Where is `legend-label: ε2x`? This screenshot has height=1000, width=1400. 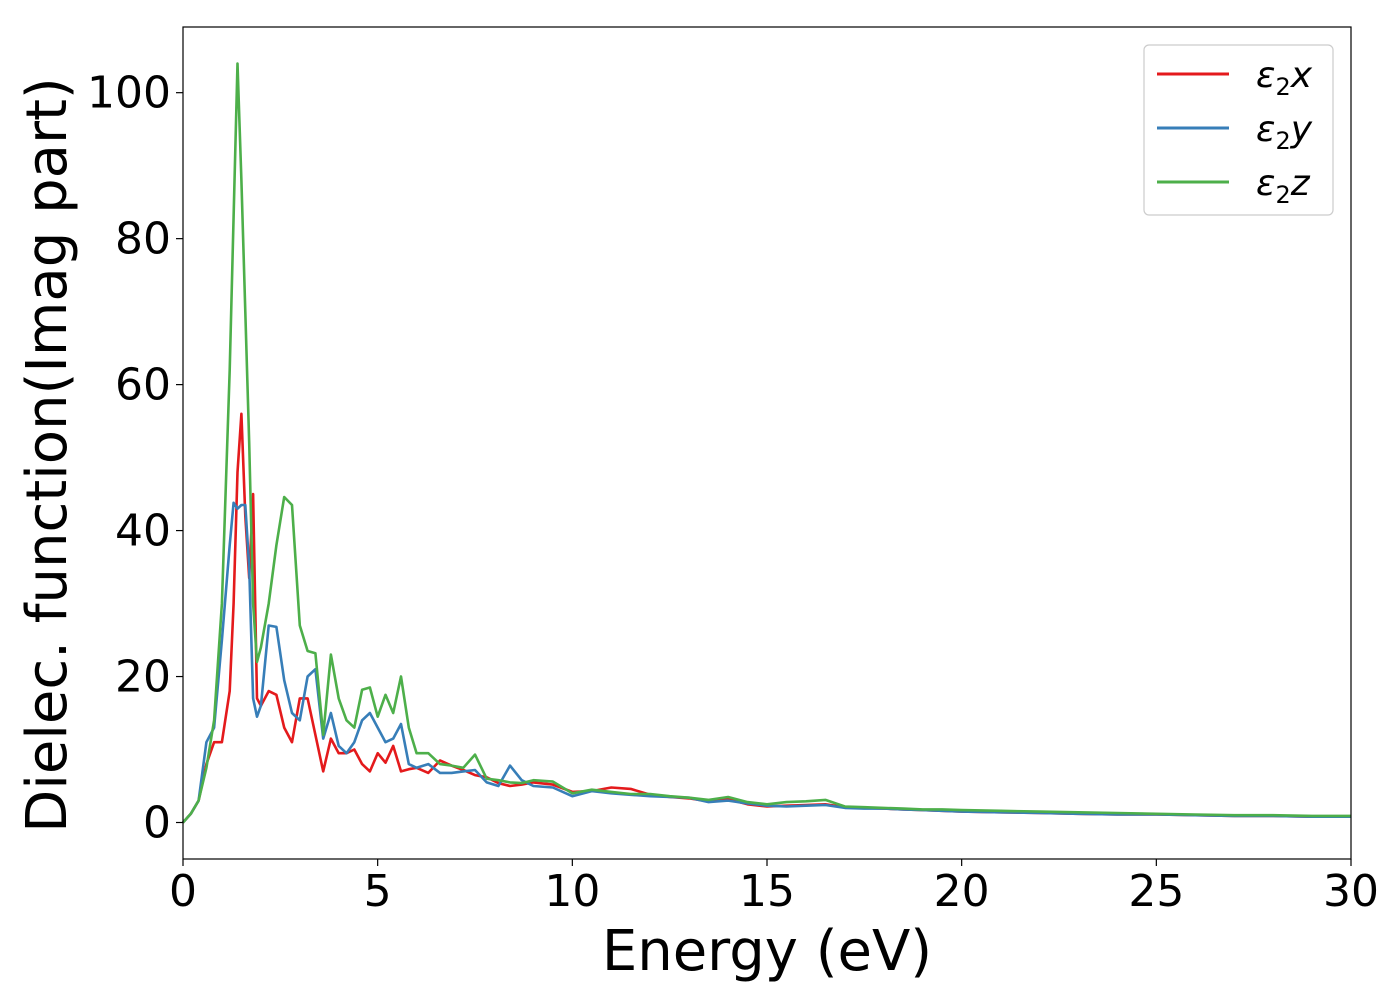 legend-label: ε2x is located at coordinates (1284, 78).